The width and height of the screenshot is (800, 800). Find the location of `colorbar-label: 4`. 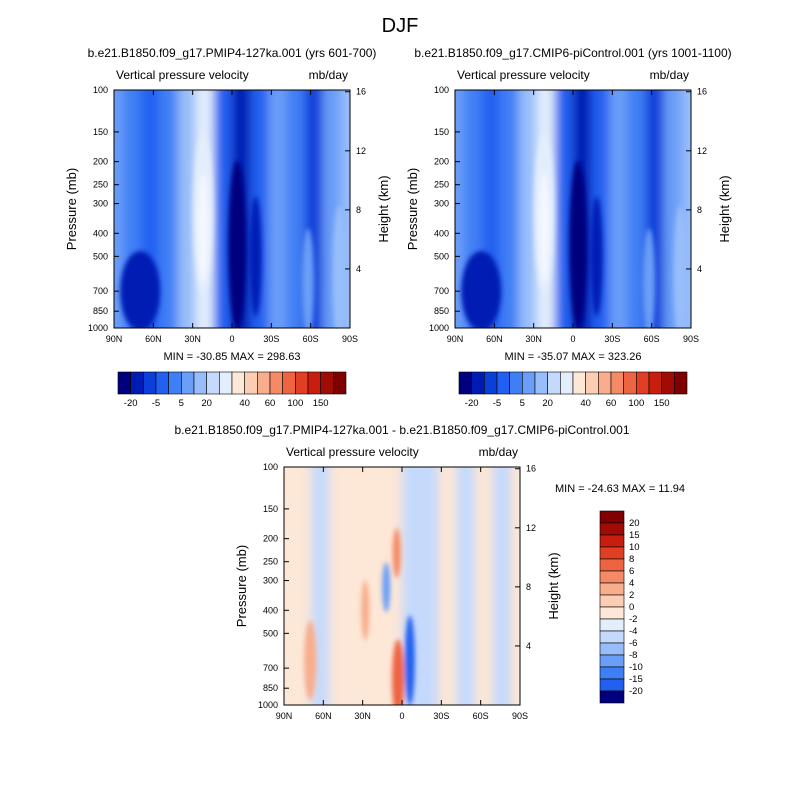

colorbar-label: 4 is located at coordinates (631, 583).